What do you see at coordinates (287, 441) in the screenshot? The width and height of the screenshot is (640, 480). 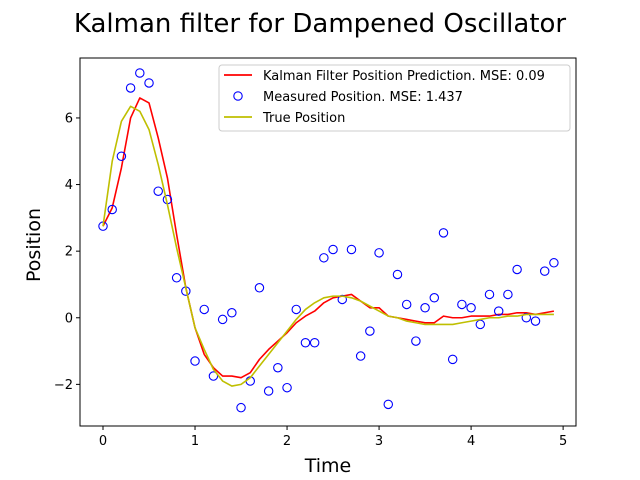 I see `x-tick-label: 2` at bounding box center [287, 441].